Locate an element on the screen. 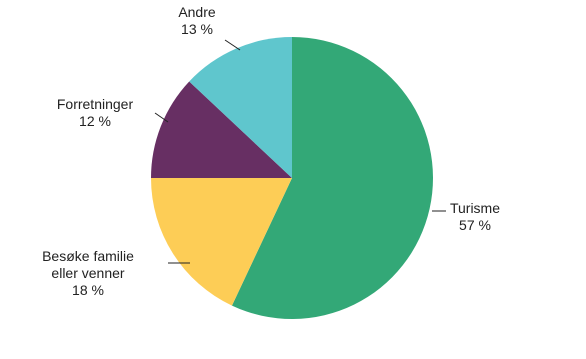 The height and width of the screenshot is (359, 586). category-label: Besøke familie eller venner is located at coordinates (88, 264).